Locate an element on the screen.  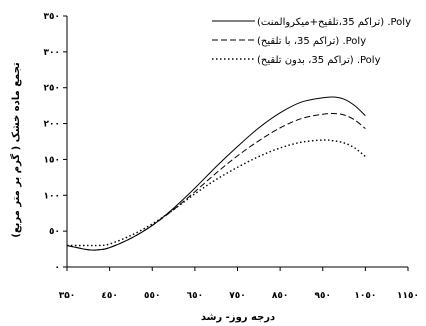
legend-label-2: (تراکم 35، با تلقیح) .Poly is located at coordinates (311, 41).